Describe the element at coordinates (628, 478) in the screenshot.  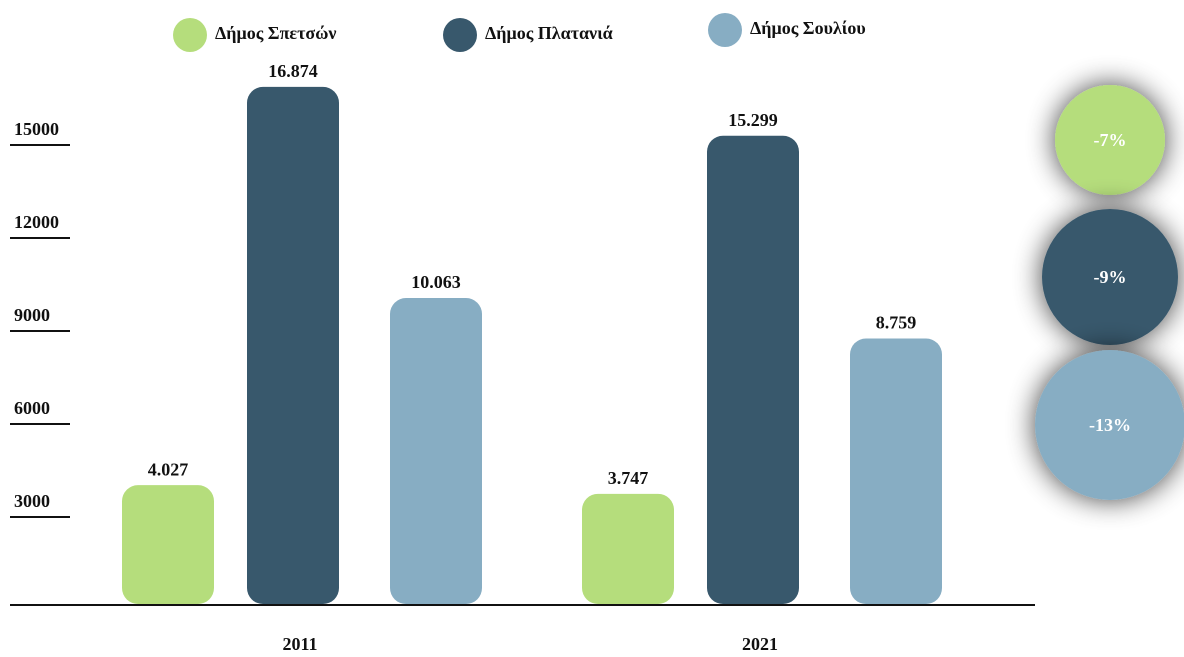
I see `value-label: 3.747` at that location.